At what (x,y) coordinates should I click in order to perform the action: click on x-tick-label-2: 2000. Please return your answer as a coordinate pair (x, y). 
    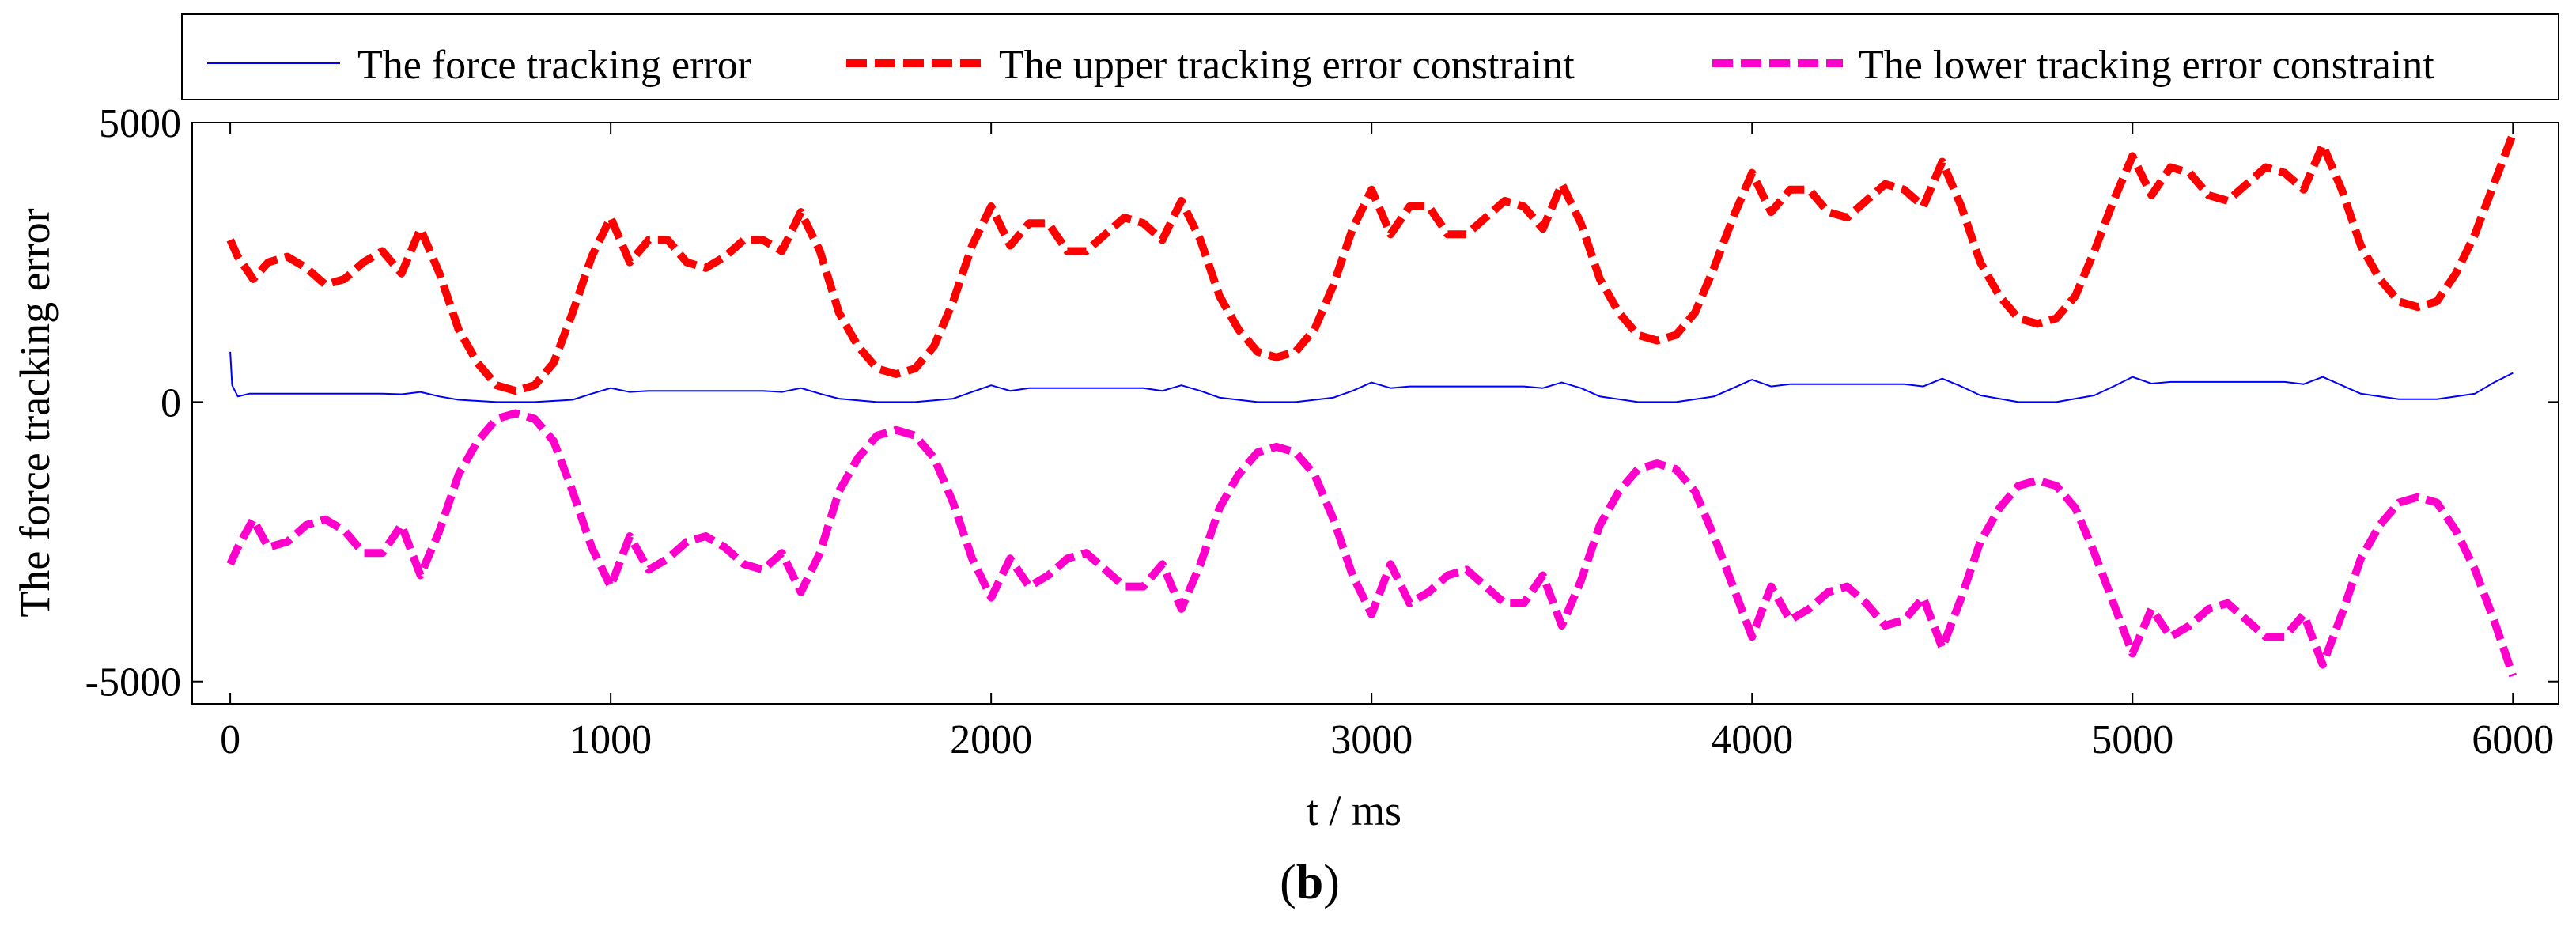
    Looking at the image, I should click on (991, 739).